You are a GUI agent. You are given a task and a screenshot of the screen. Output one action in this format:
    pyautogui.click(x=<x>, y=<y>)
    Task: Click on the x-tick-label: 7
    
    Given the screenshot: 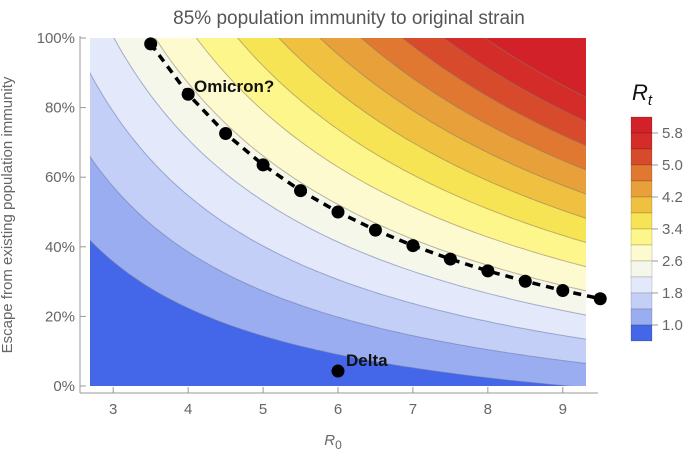 What is the action you would take?
    pyautogui.click(x=413, y=409)
    